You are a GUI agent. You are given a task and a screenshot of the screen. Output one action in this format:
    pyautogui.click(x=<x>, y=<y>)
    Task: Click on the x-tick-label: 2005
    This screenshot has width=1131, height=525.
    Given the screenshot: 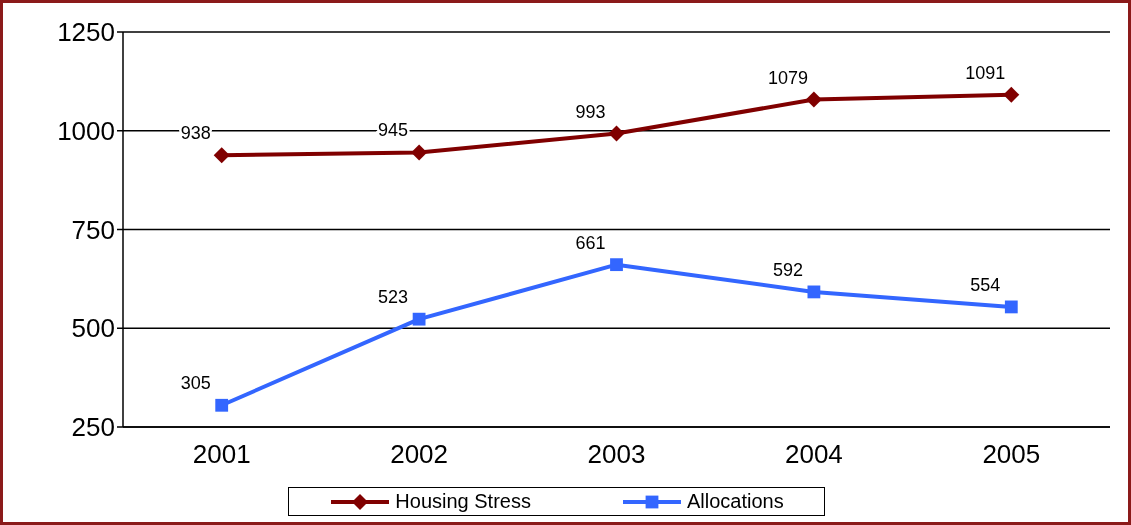 What is the action you would take?
    pyautogui.click(x=1011, y=454)
    